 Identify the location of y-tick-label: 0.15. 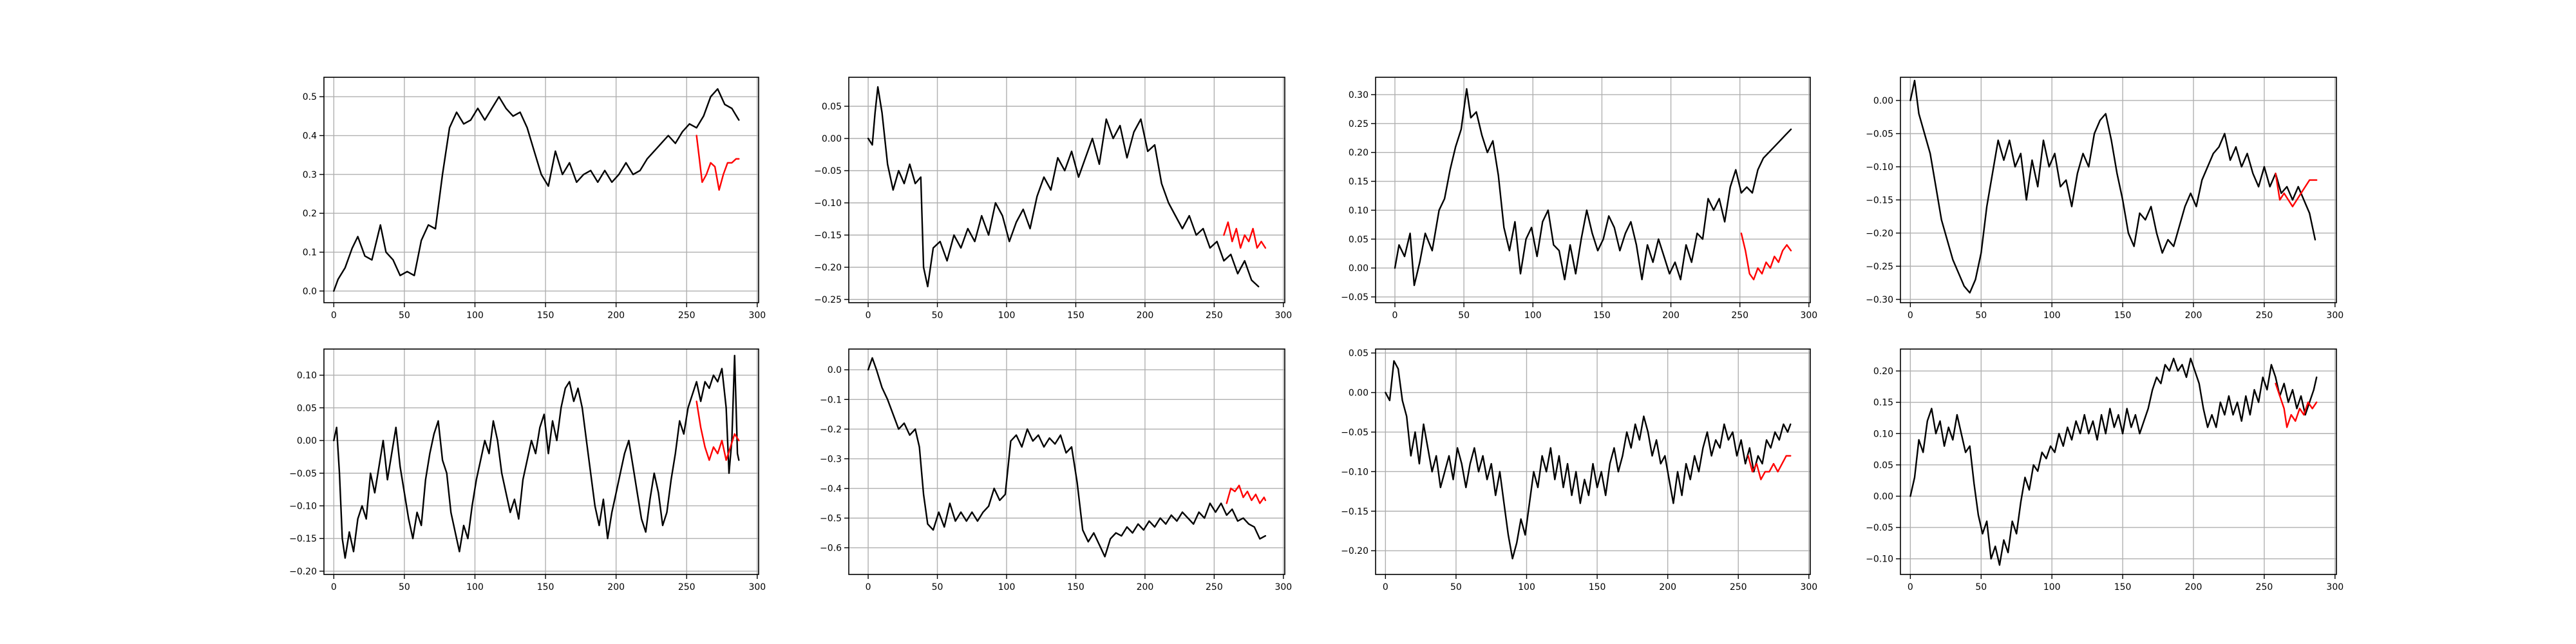
(1358, 182).